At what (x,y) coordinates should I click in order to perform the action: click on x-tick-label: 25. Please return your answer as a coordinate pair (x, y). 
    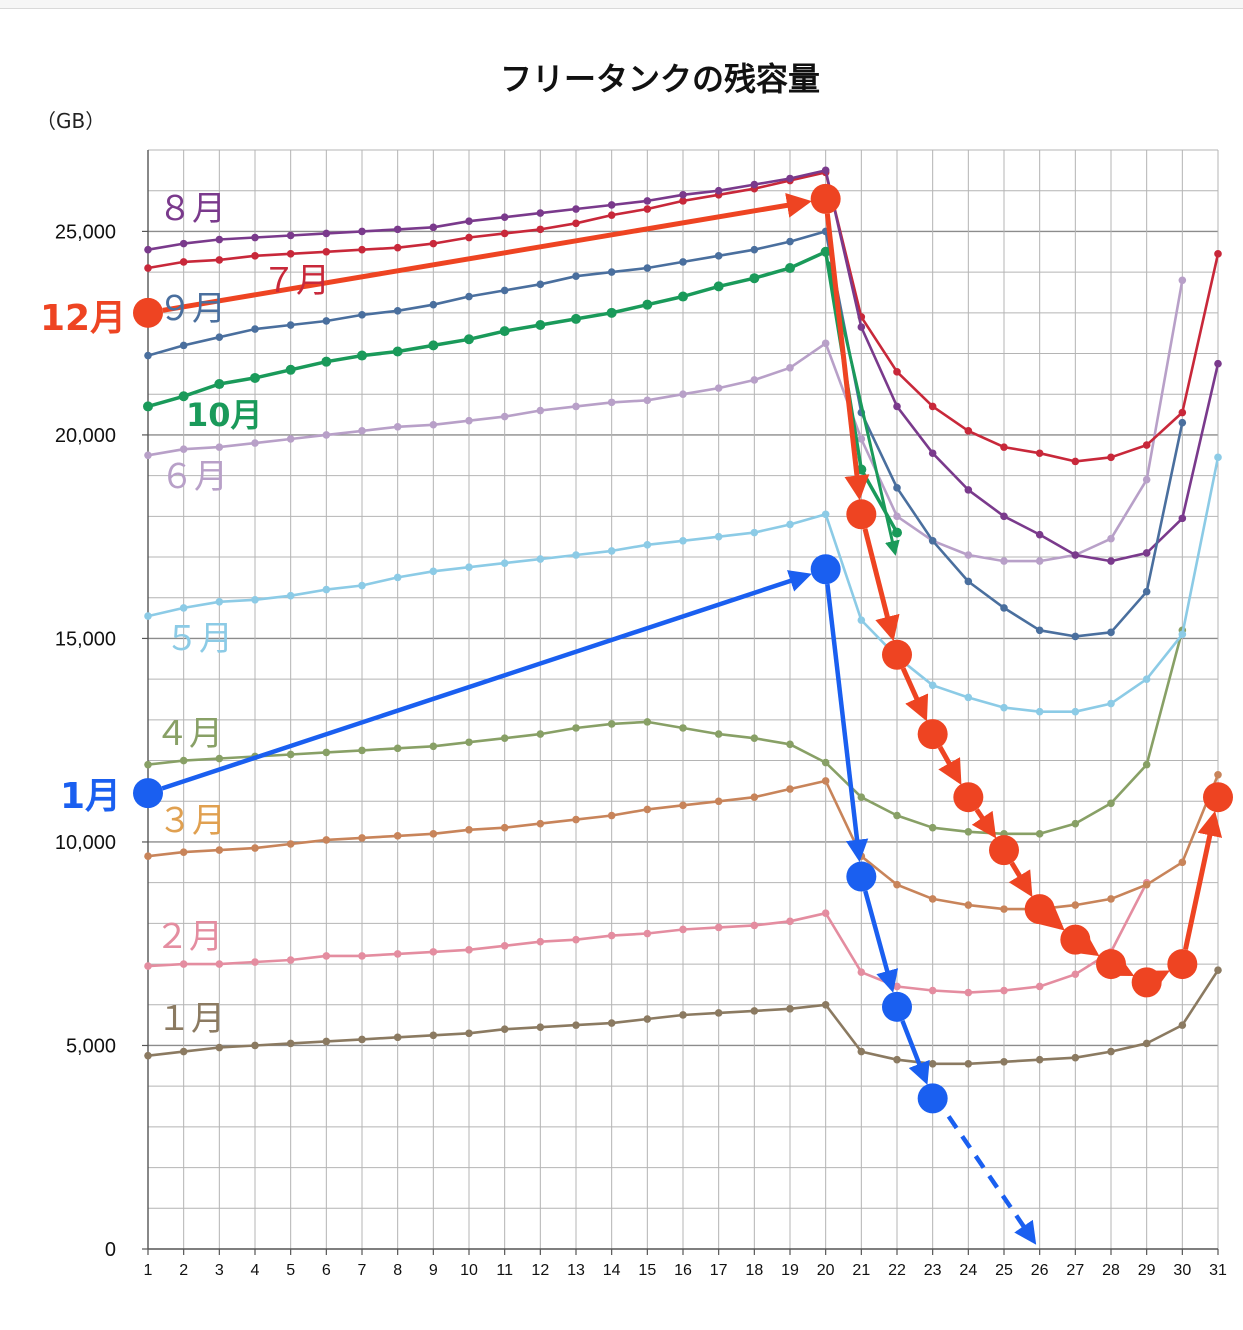
    Looking at the image, I should click on (1004, 1270).